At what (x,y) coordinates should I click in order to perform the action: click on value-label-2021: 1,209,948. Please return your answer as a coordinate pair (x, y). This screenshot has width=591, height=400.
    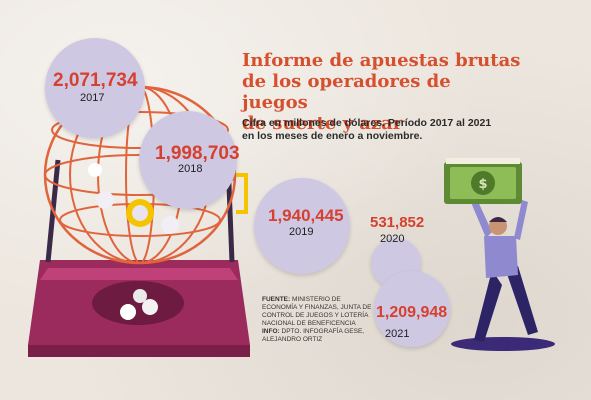
    Looking at the image, I should click on (412, 312).